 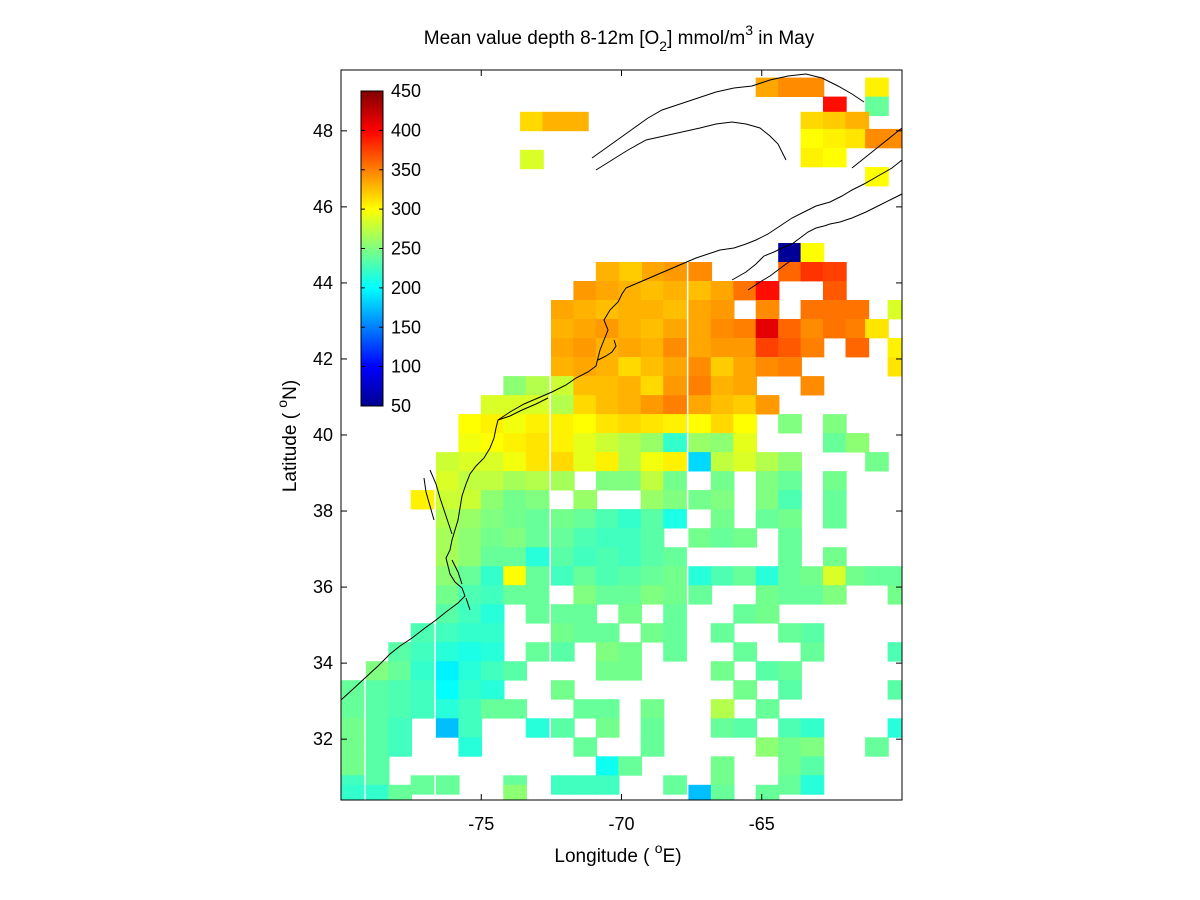 I want to click on colorbar-tick-label: 100, so click(x=406, y=367).